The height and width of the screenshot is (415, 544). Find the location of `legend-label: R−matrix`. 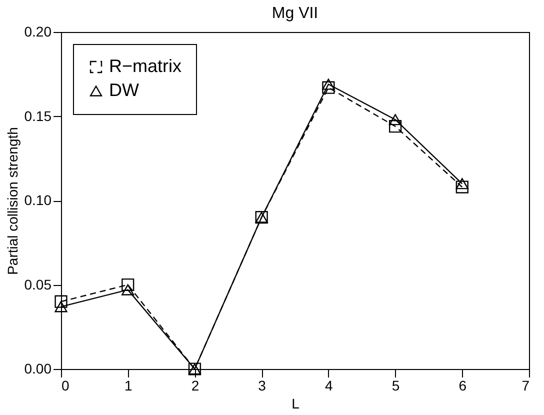

legend-label: R−matrix is located at coordinates (145, 66).